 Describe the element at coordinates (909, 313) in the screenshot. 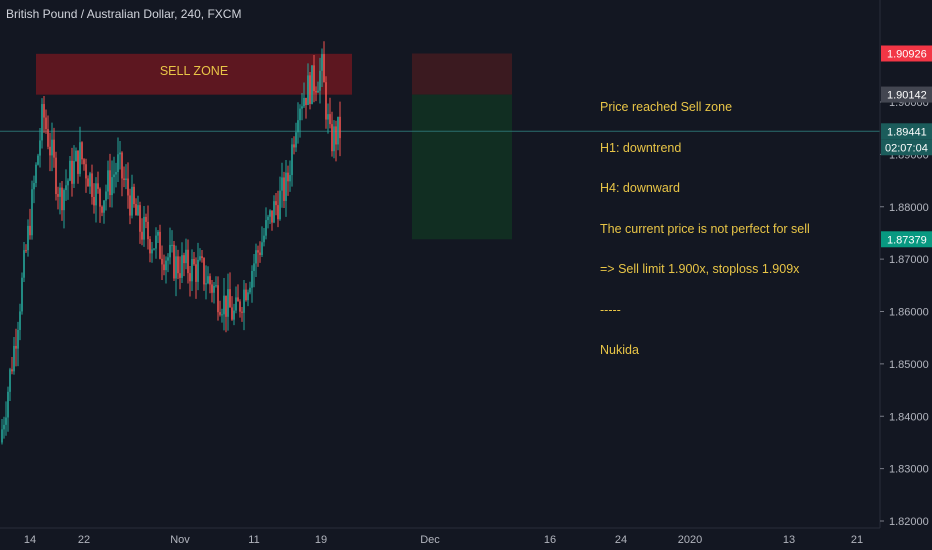

I see `price-tick-label: 1.86000` at that location.